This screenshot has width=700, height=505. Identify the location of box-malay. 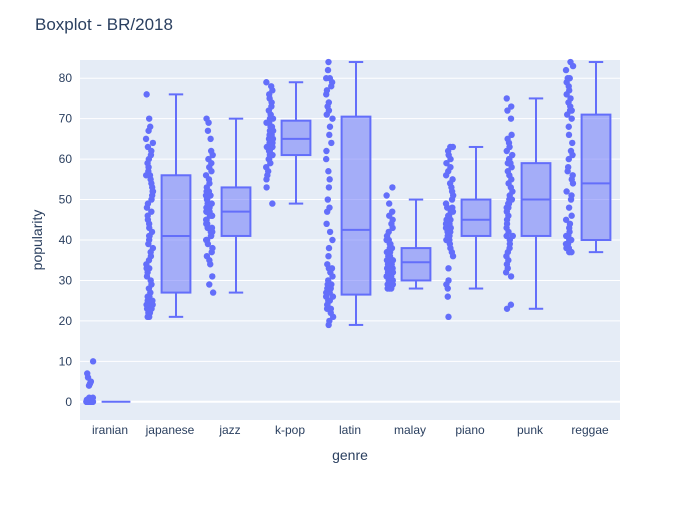
(416, 244).